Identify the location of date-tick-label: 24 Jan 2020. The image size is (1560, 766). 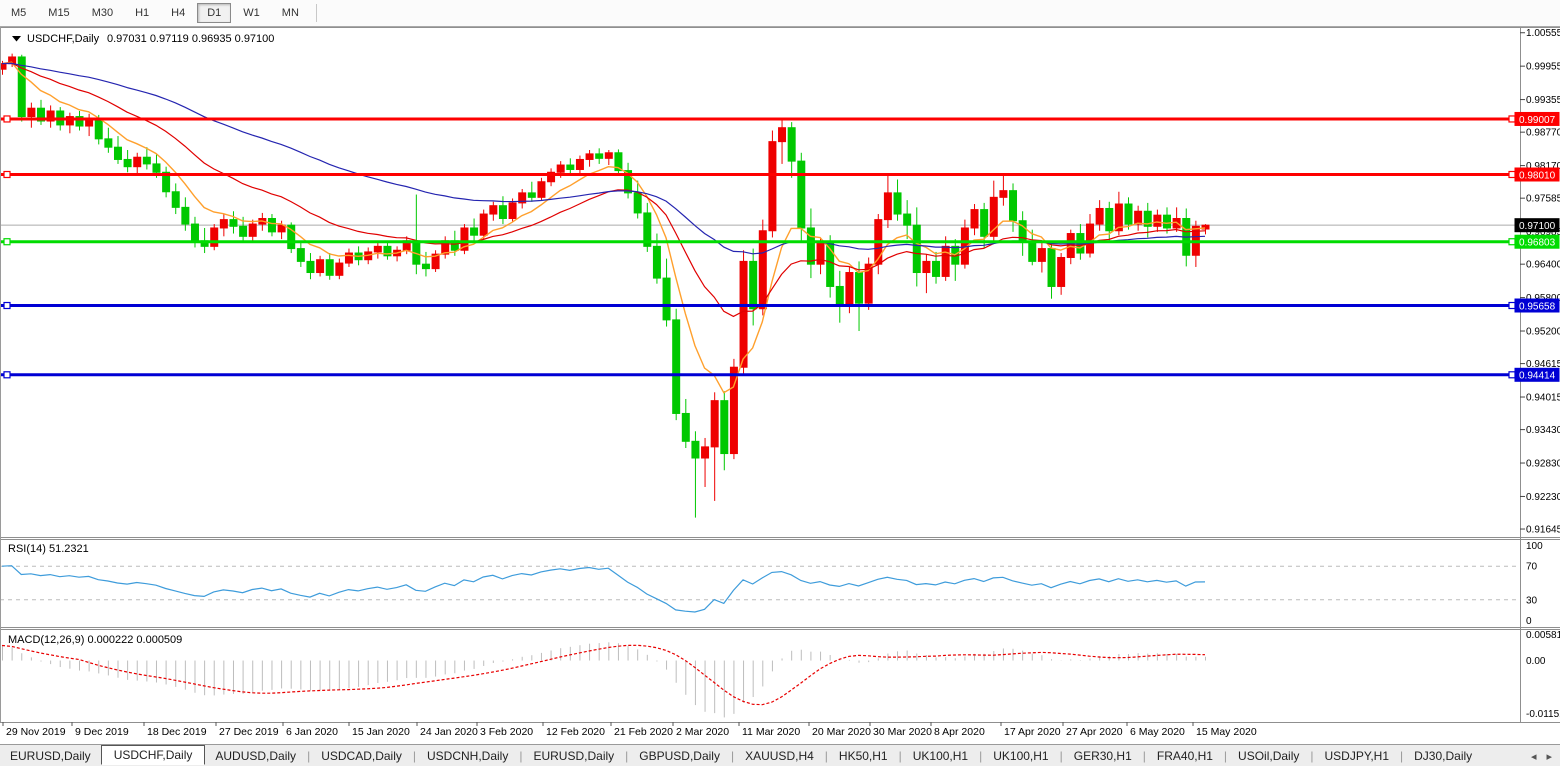
(449, 732).